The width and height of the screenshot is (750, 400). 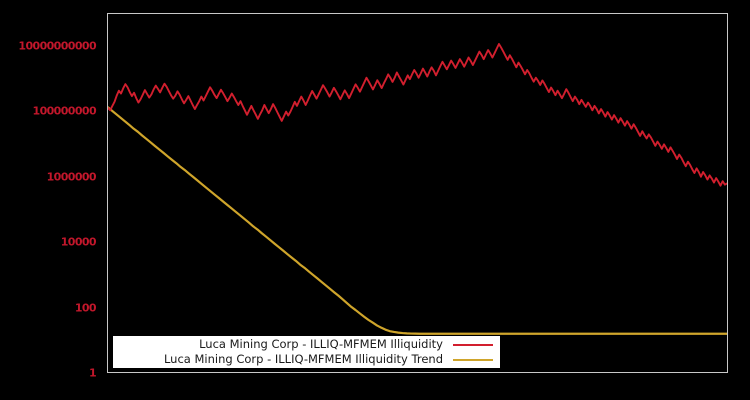 What do you see at coordinates (473, 359) in the screenshot?
I see `legend-line-sample-trend` at bounding box center [473, 359].